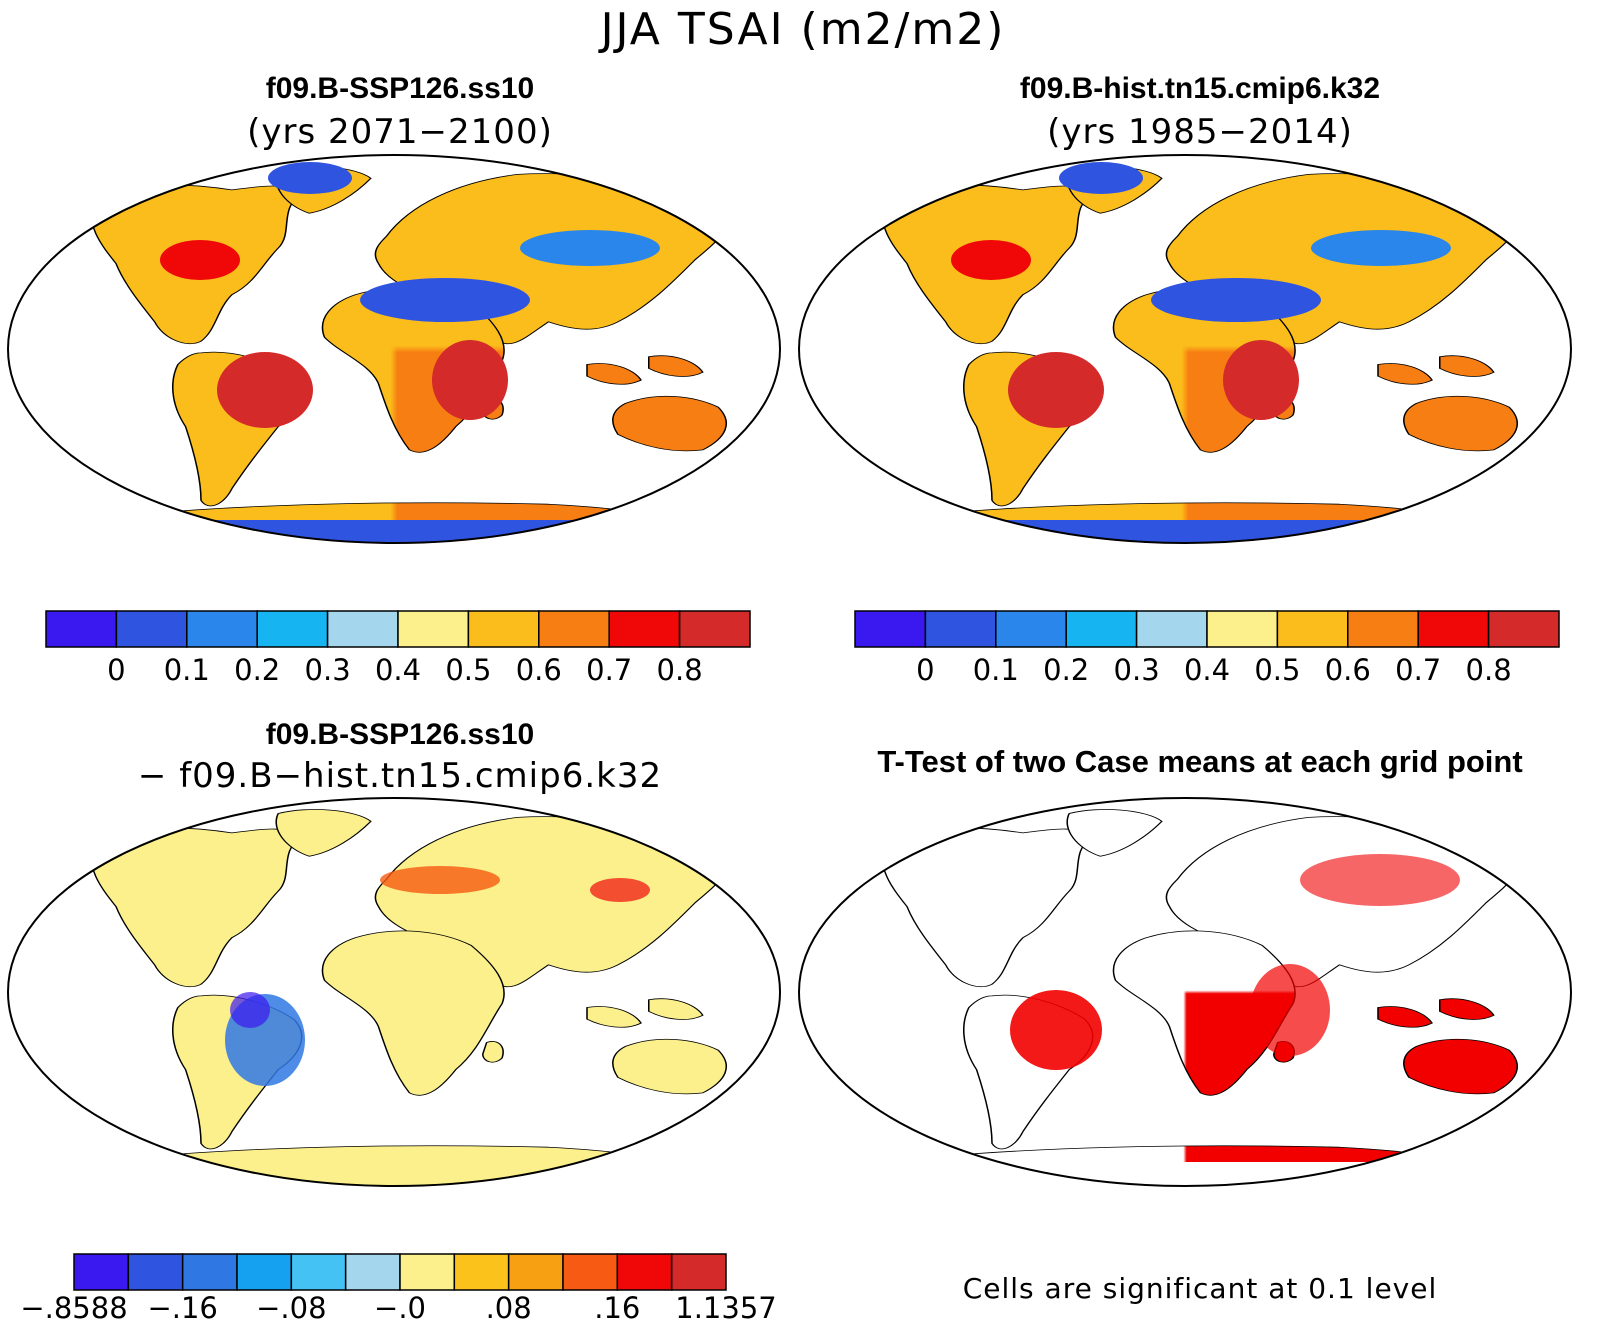 This screenshot has height=1323, width=1606. What do you see at coordinates (1200, 1288) in the screenshot?
I see `significance-note: Cells are significant at 0.1 level` at bounding box center [1200, 1288].